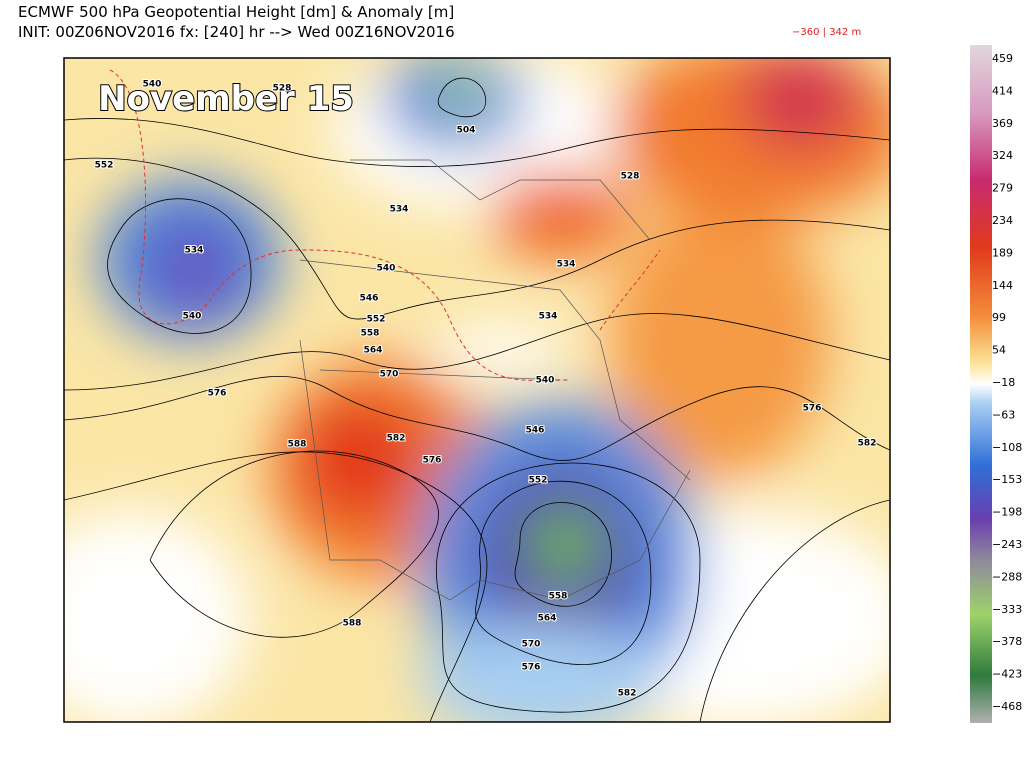 The image size is (1024, 772). Describe the element at coordinates (1002, 90) in the screenshot. I see `colorbar-label: 414` at that location.